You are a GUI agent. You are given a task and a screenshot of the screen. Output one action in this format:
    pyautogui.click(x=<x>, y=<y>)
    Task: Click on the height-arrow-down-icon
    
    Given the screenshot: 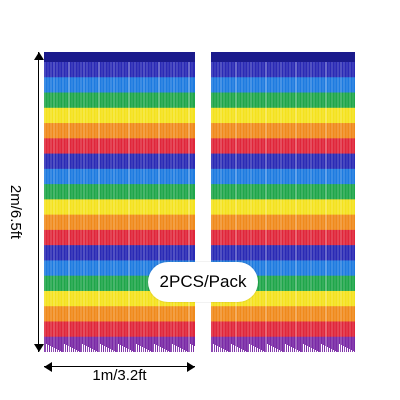 What is the action you would take?
    pyautogui.click(x=39, y=348)
    